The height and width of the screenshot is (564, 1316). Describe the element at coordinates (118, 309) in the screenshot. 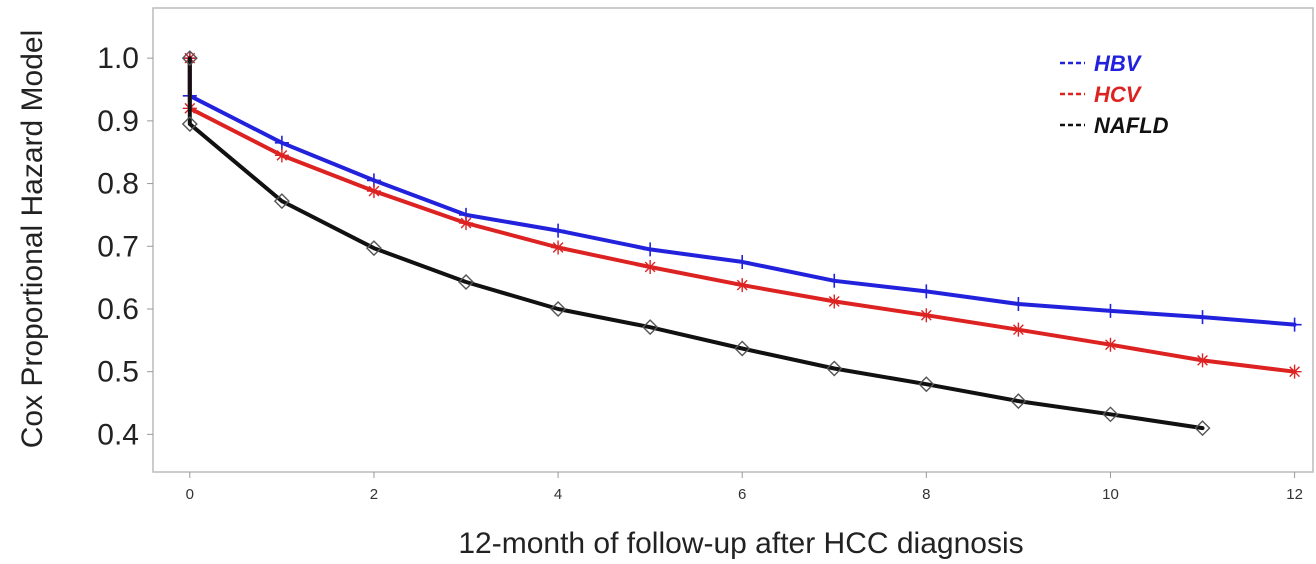

I see `y-tick-label: 0.6` at that location.